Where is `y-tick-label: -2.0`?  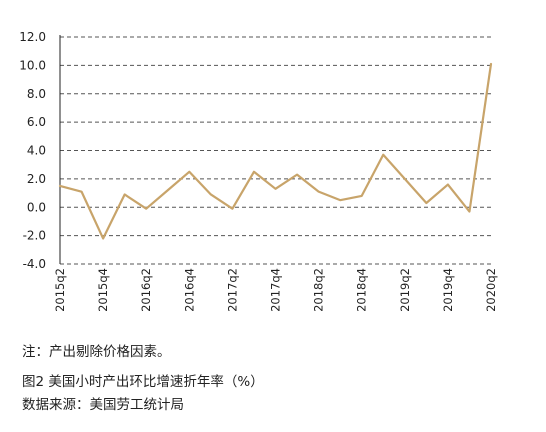 y-tick-label: -2.0 is located at coordinates (34, 236).